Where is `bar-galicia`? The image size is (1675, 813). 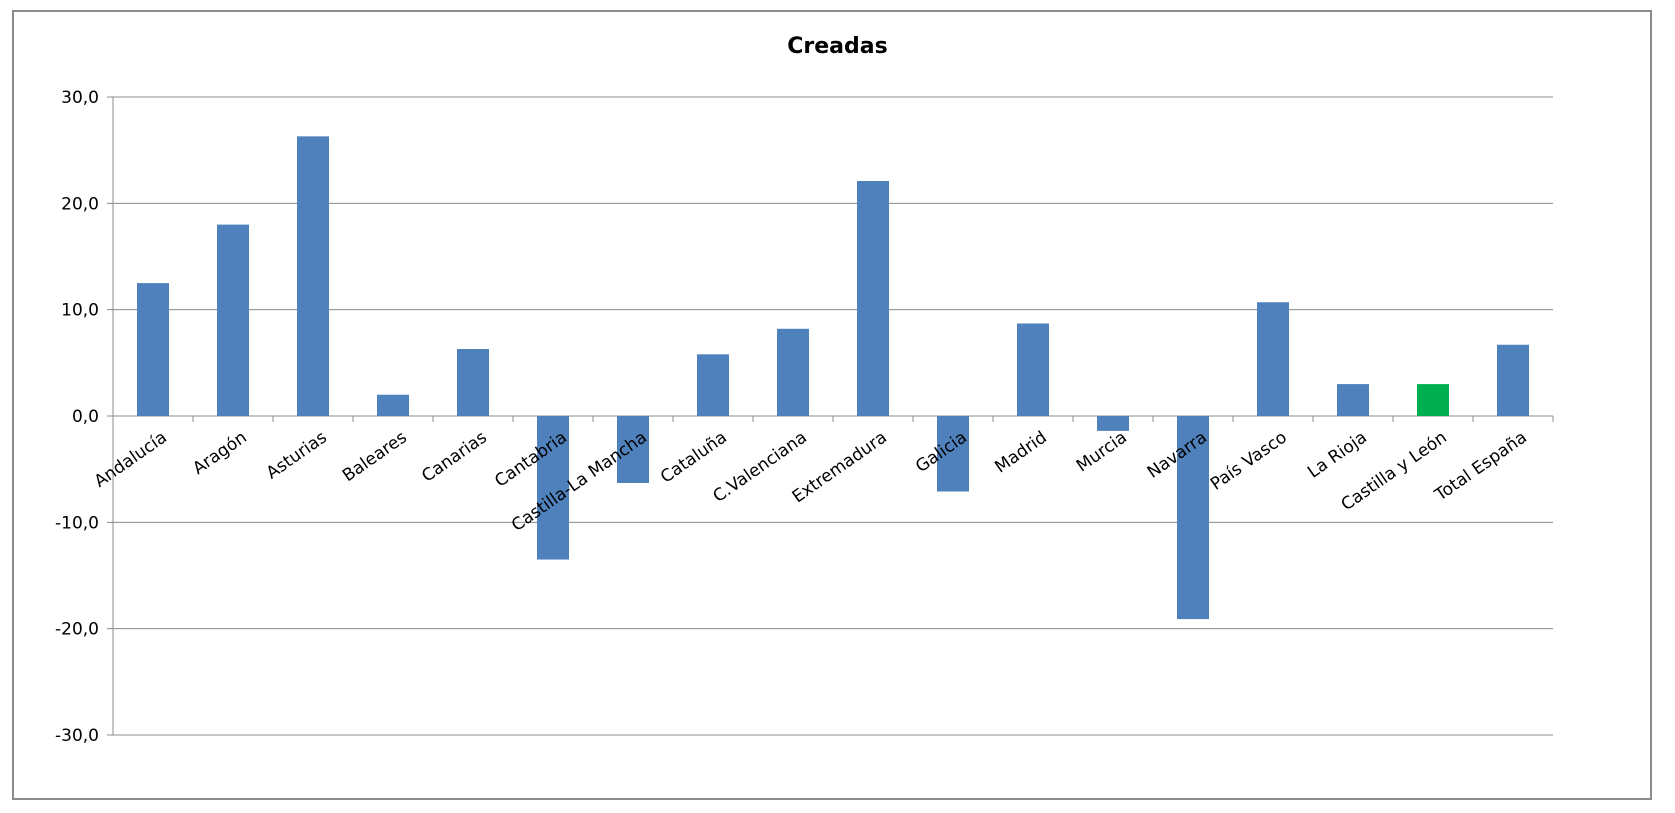
bar-galicia is located at coordinates (953, 454).